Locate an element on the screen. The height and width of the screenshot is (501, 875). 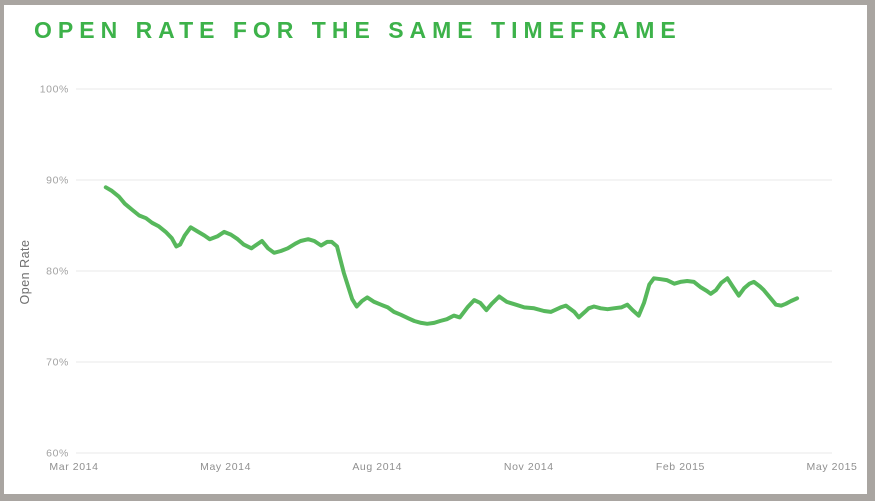
x-tick-label: Aug 2014 is located at coordinates (377, 467).